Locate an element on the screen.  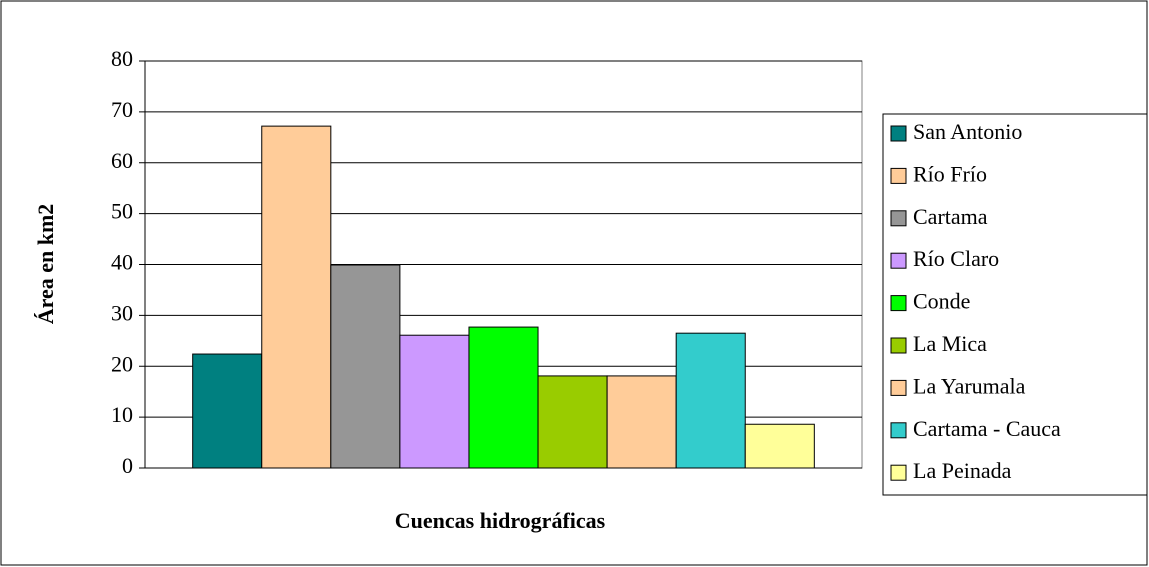
legend-label: Río Frío is located at coordinates (950, 173).